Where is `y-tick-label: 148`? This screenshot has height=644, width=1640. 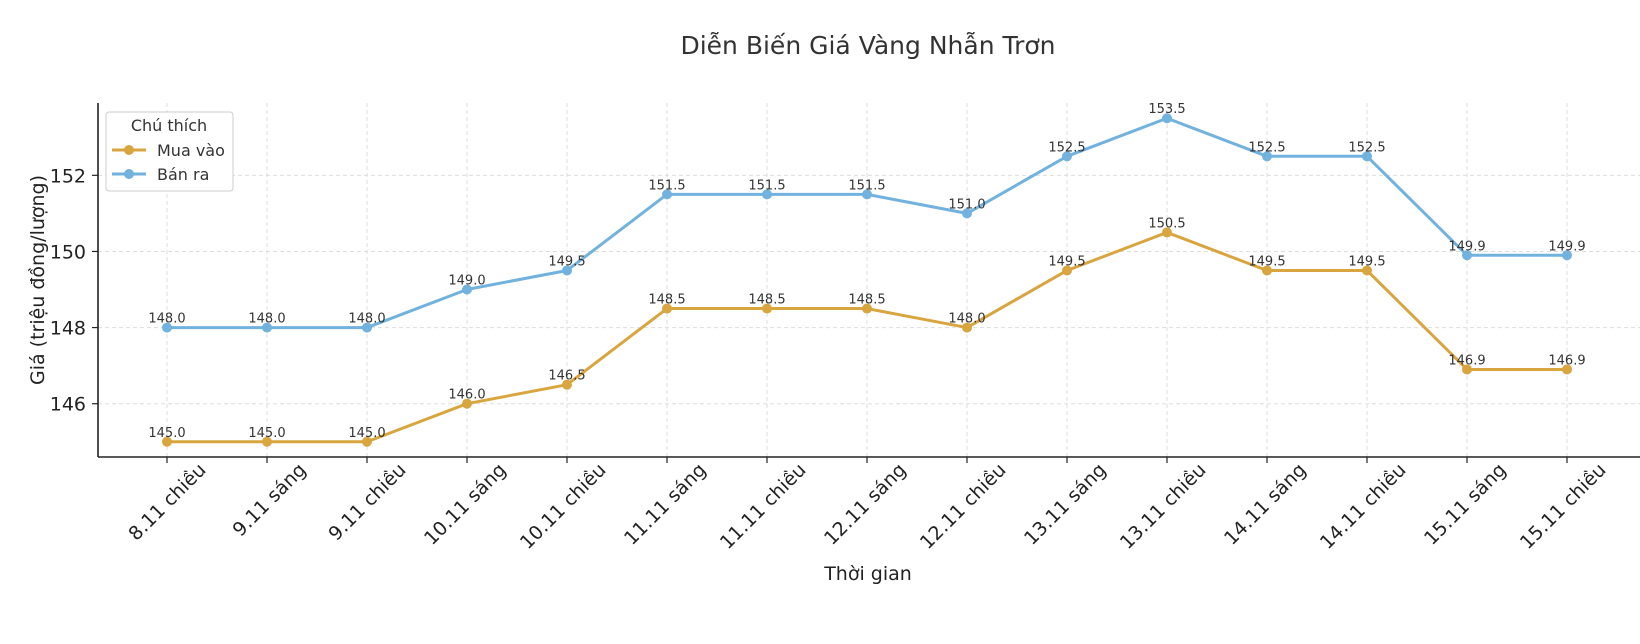
y-tick-label: 148 is located at coordinates (68, 329).